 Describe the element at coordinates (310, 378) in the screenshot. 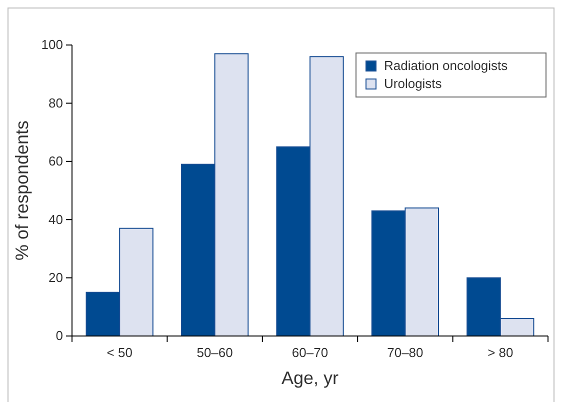

I see `x-axis-title: Age, yr` at that location.